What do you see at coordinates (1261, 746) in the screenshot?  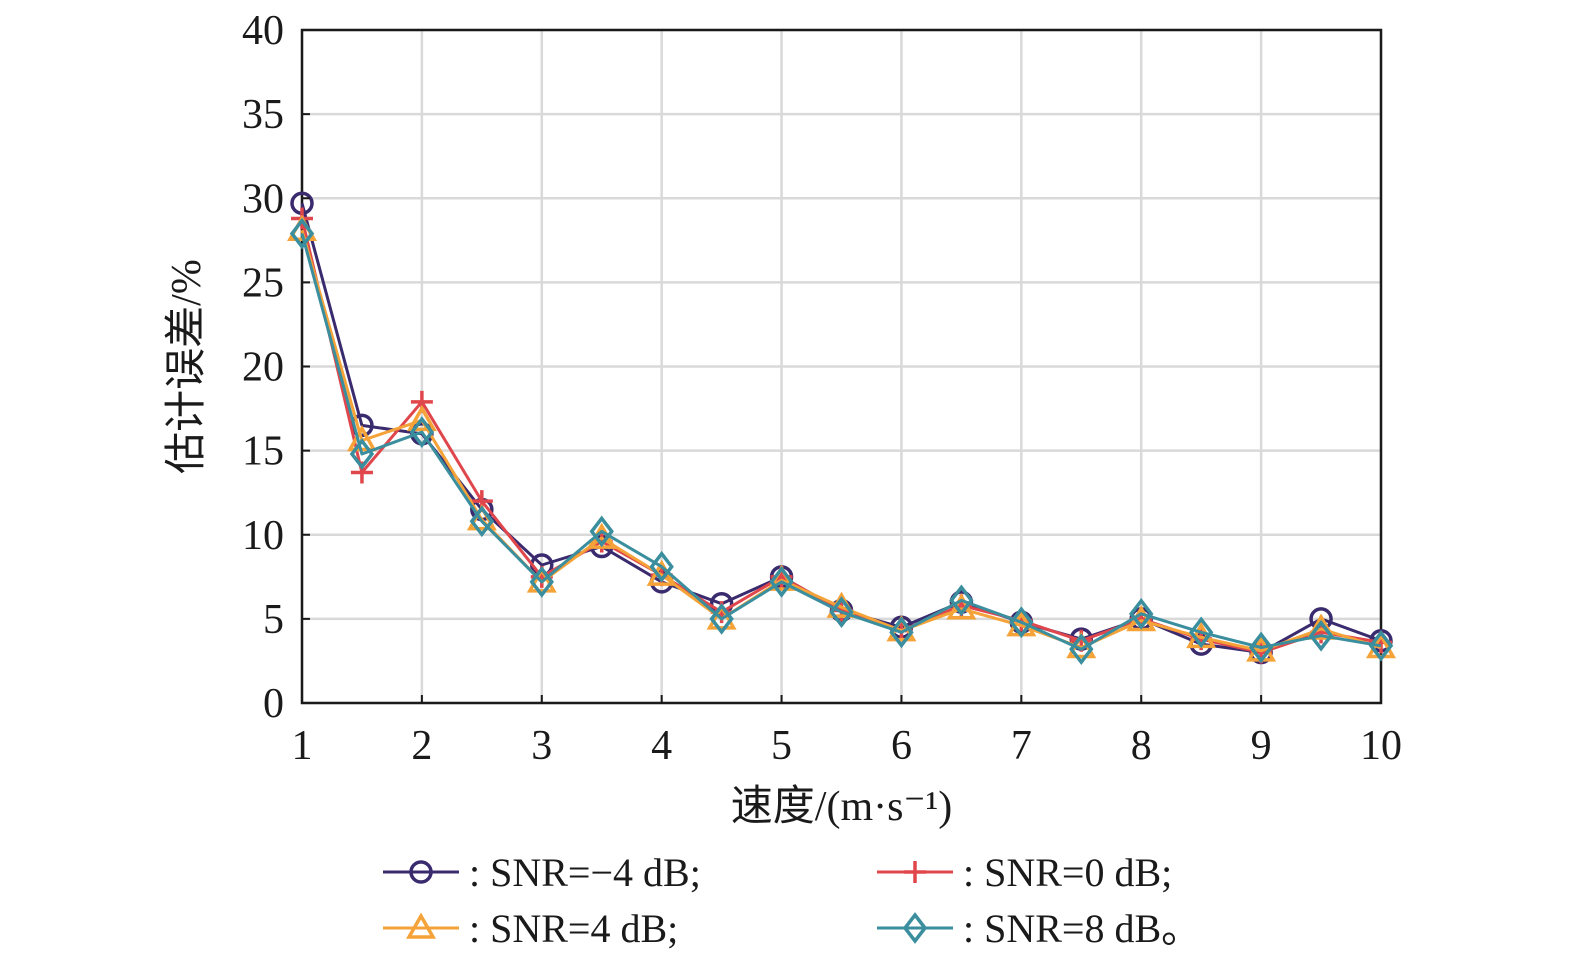 I see `x-tick-label: 9` at bounding box center [1261, 746].